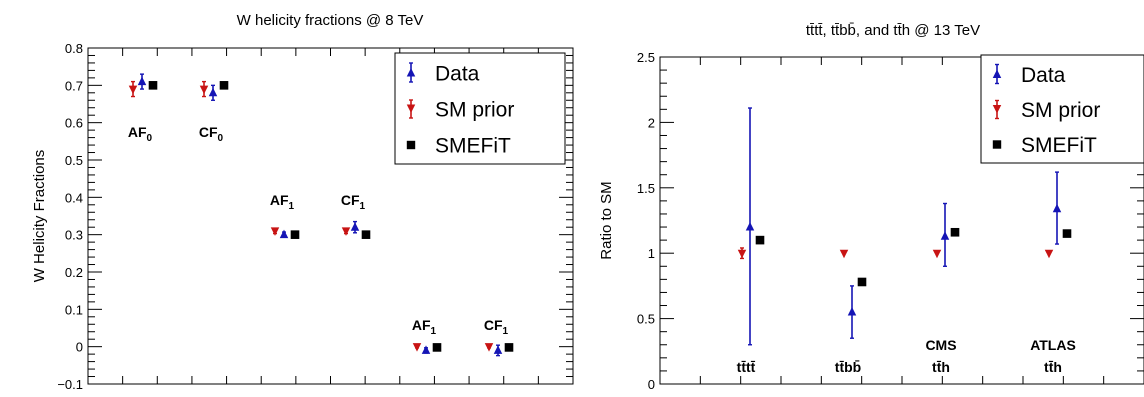  Describe the element at coordinates (330, 20) in the screenshot. I see `chart-title: W helicity fractions @ 8 TeV` at that location.